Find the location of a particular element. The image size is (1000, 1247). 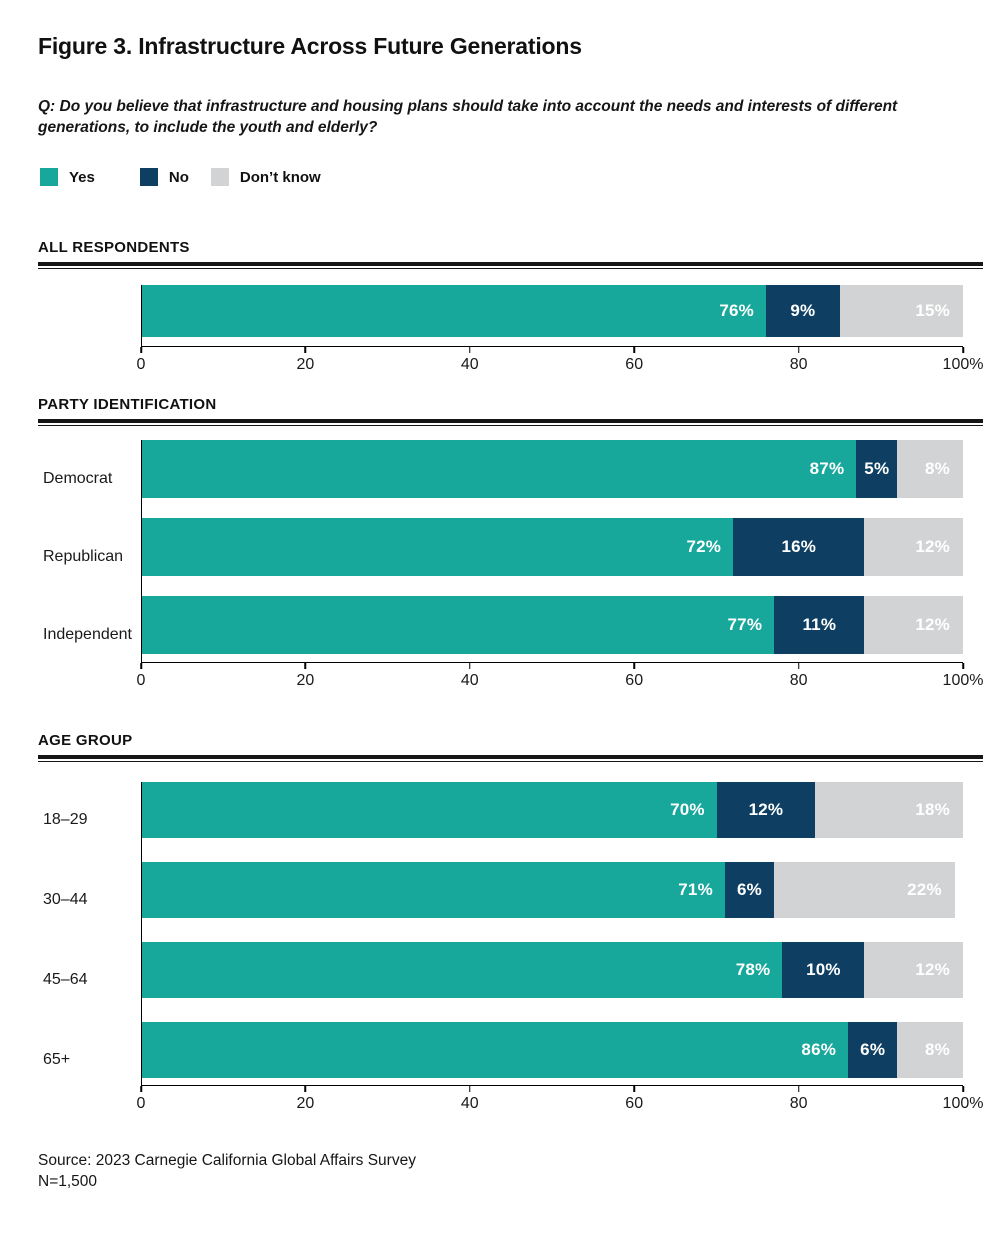

bar-segment-yes: 72% is located at coordinates (438, 547).